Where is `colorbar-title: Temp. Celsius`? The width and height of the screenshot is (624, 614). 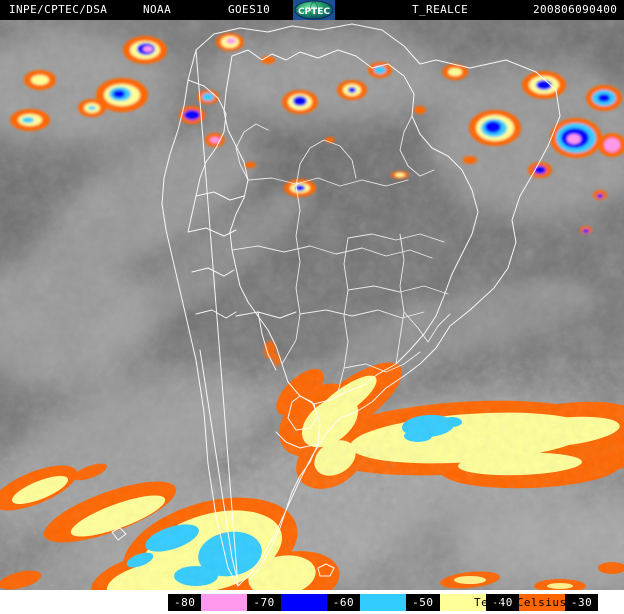 colorbar-title: Temp. Celsius is located at coordinates (520, 602).